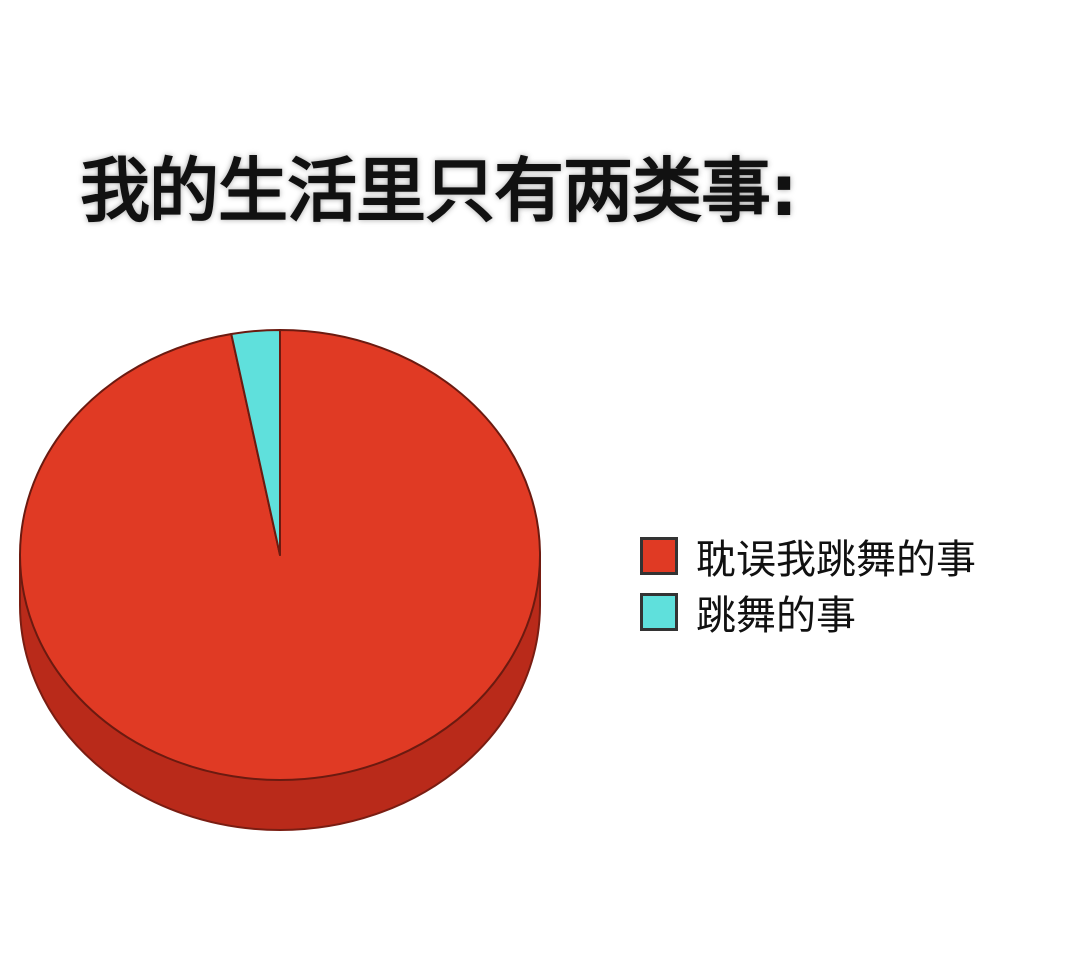 The width and height of the screenshot is (1080, 977). I want to click on legend-item-1: 跳舞的事, so click(808, 612).